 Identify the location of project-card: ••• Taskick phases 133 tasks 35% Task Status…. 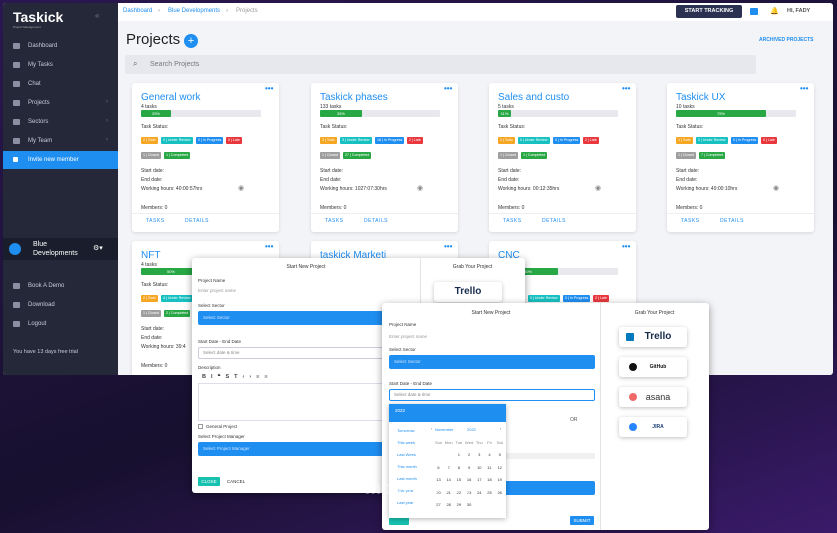
(384, 157).